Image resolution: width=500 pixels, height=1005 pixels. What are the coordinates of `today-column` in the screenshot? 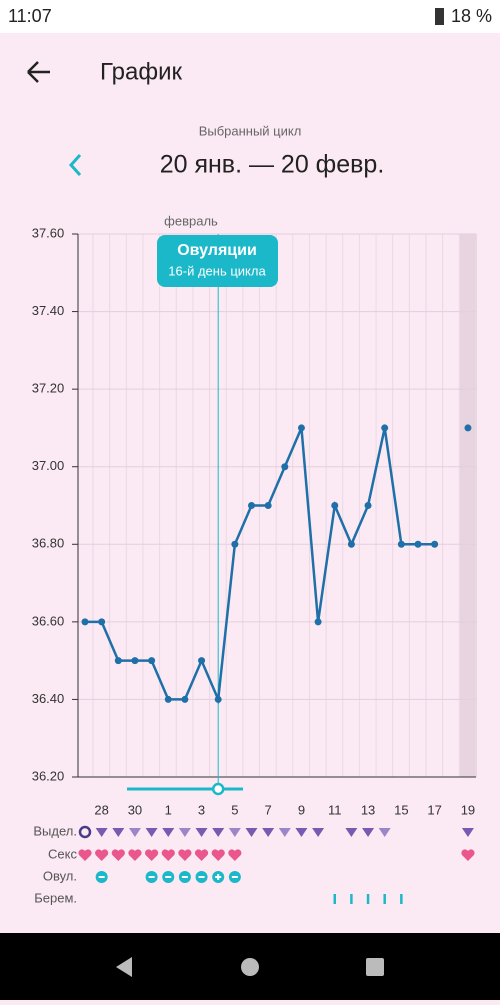 It's located at (468, 505).